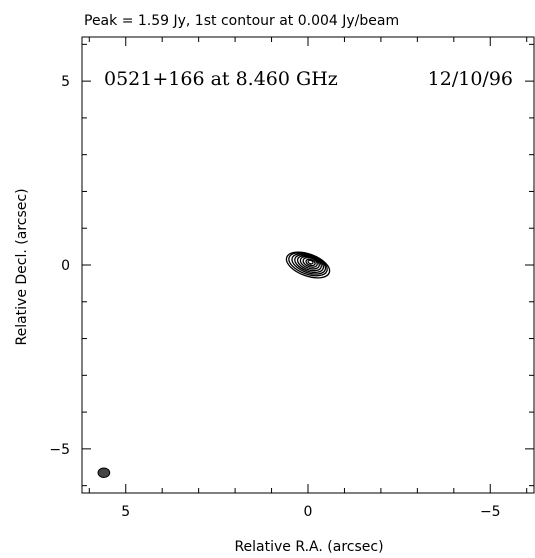  What do you see at coordinates (59, 450) in the screenshot?
I see `y-tick-label: −5` at bounding box center [59, 450].